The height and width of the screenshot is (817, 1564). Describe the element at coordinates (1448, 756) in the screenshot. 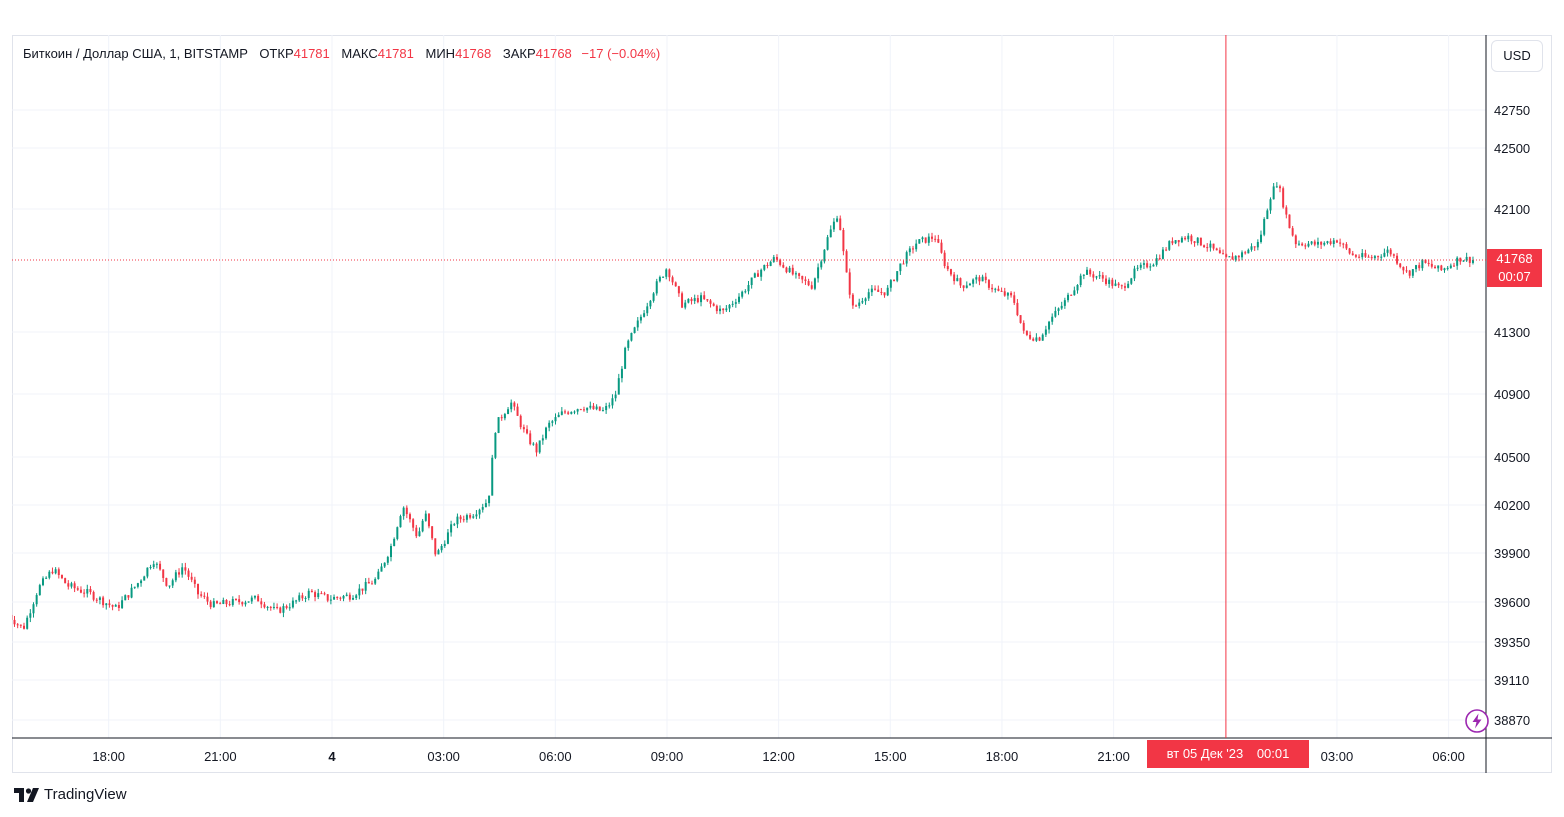

I see `x-tick-label: 06:00` at that location.